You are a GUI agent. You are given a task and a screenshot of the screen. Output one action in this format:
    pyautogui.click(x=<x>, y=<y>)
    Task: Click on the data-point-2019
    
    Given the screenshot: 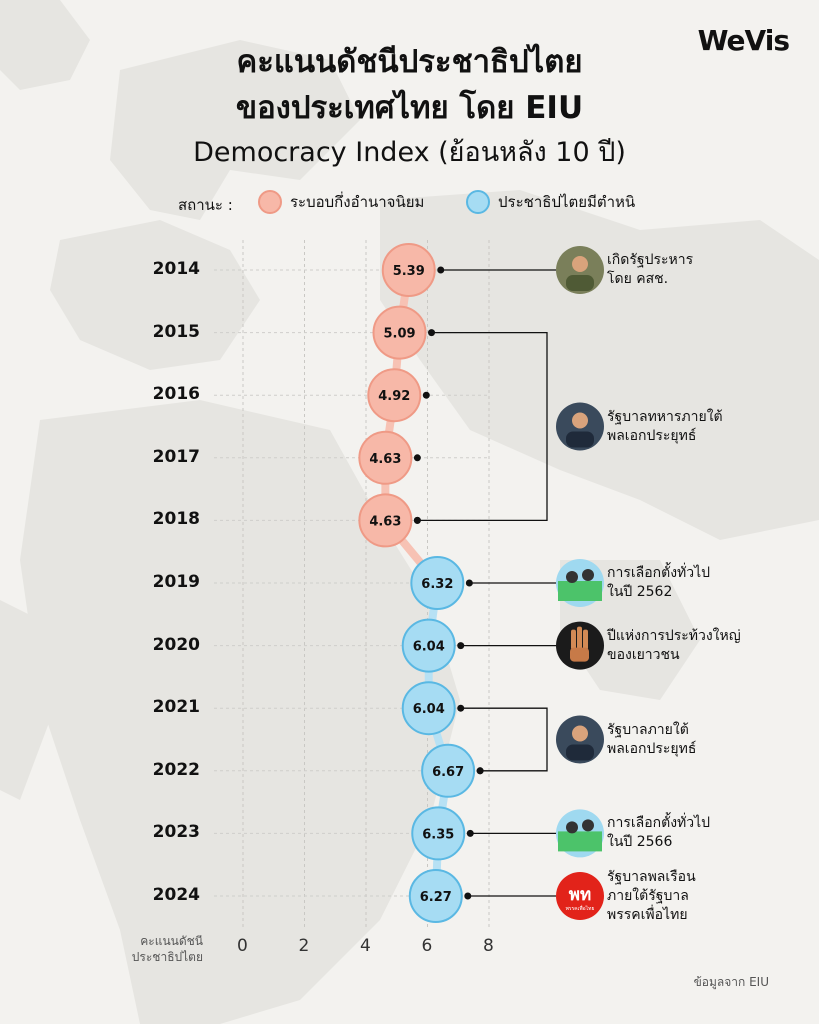 What is the action you would take?
    pyautogui.click(x=437, y=583)
    